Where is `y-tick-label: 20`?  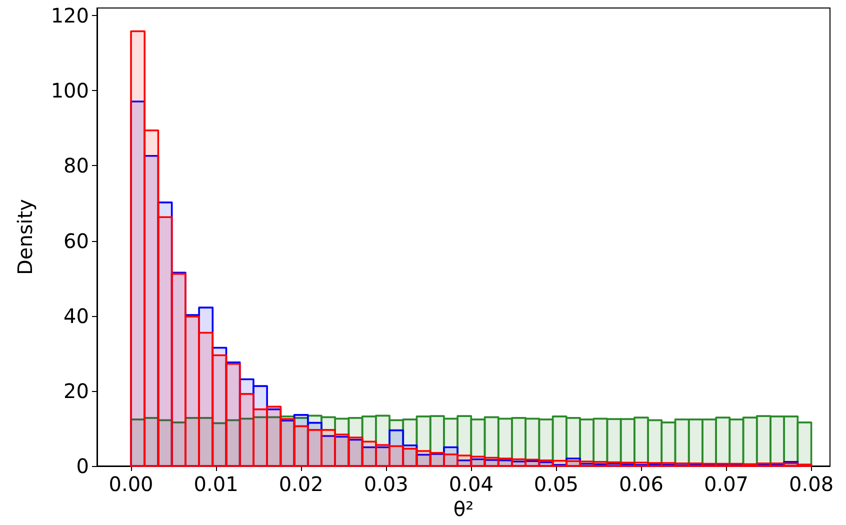 y-tick-label: 20 is located at coordinates (76, 390).